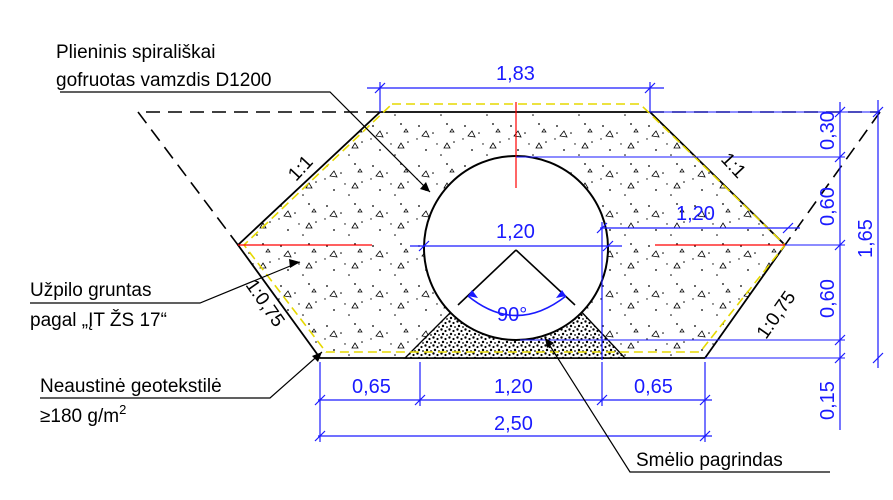 The width and height of the screenshot is (893, 500). I want to click on dim-v-base: 0,15, so click(828, 400).